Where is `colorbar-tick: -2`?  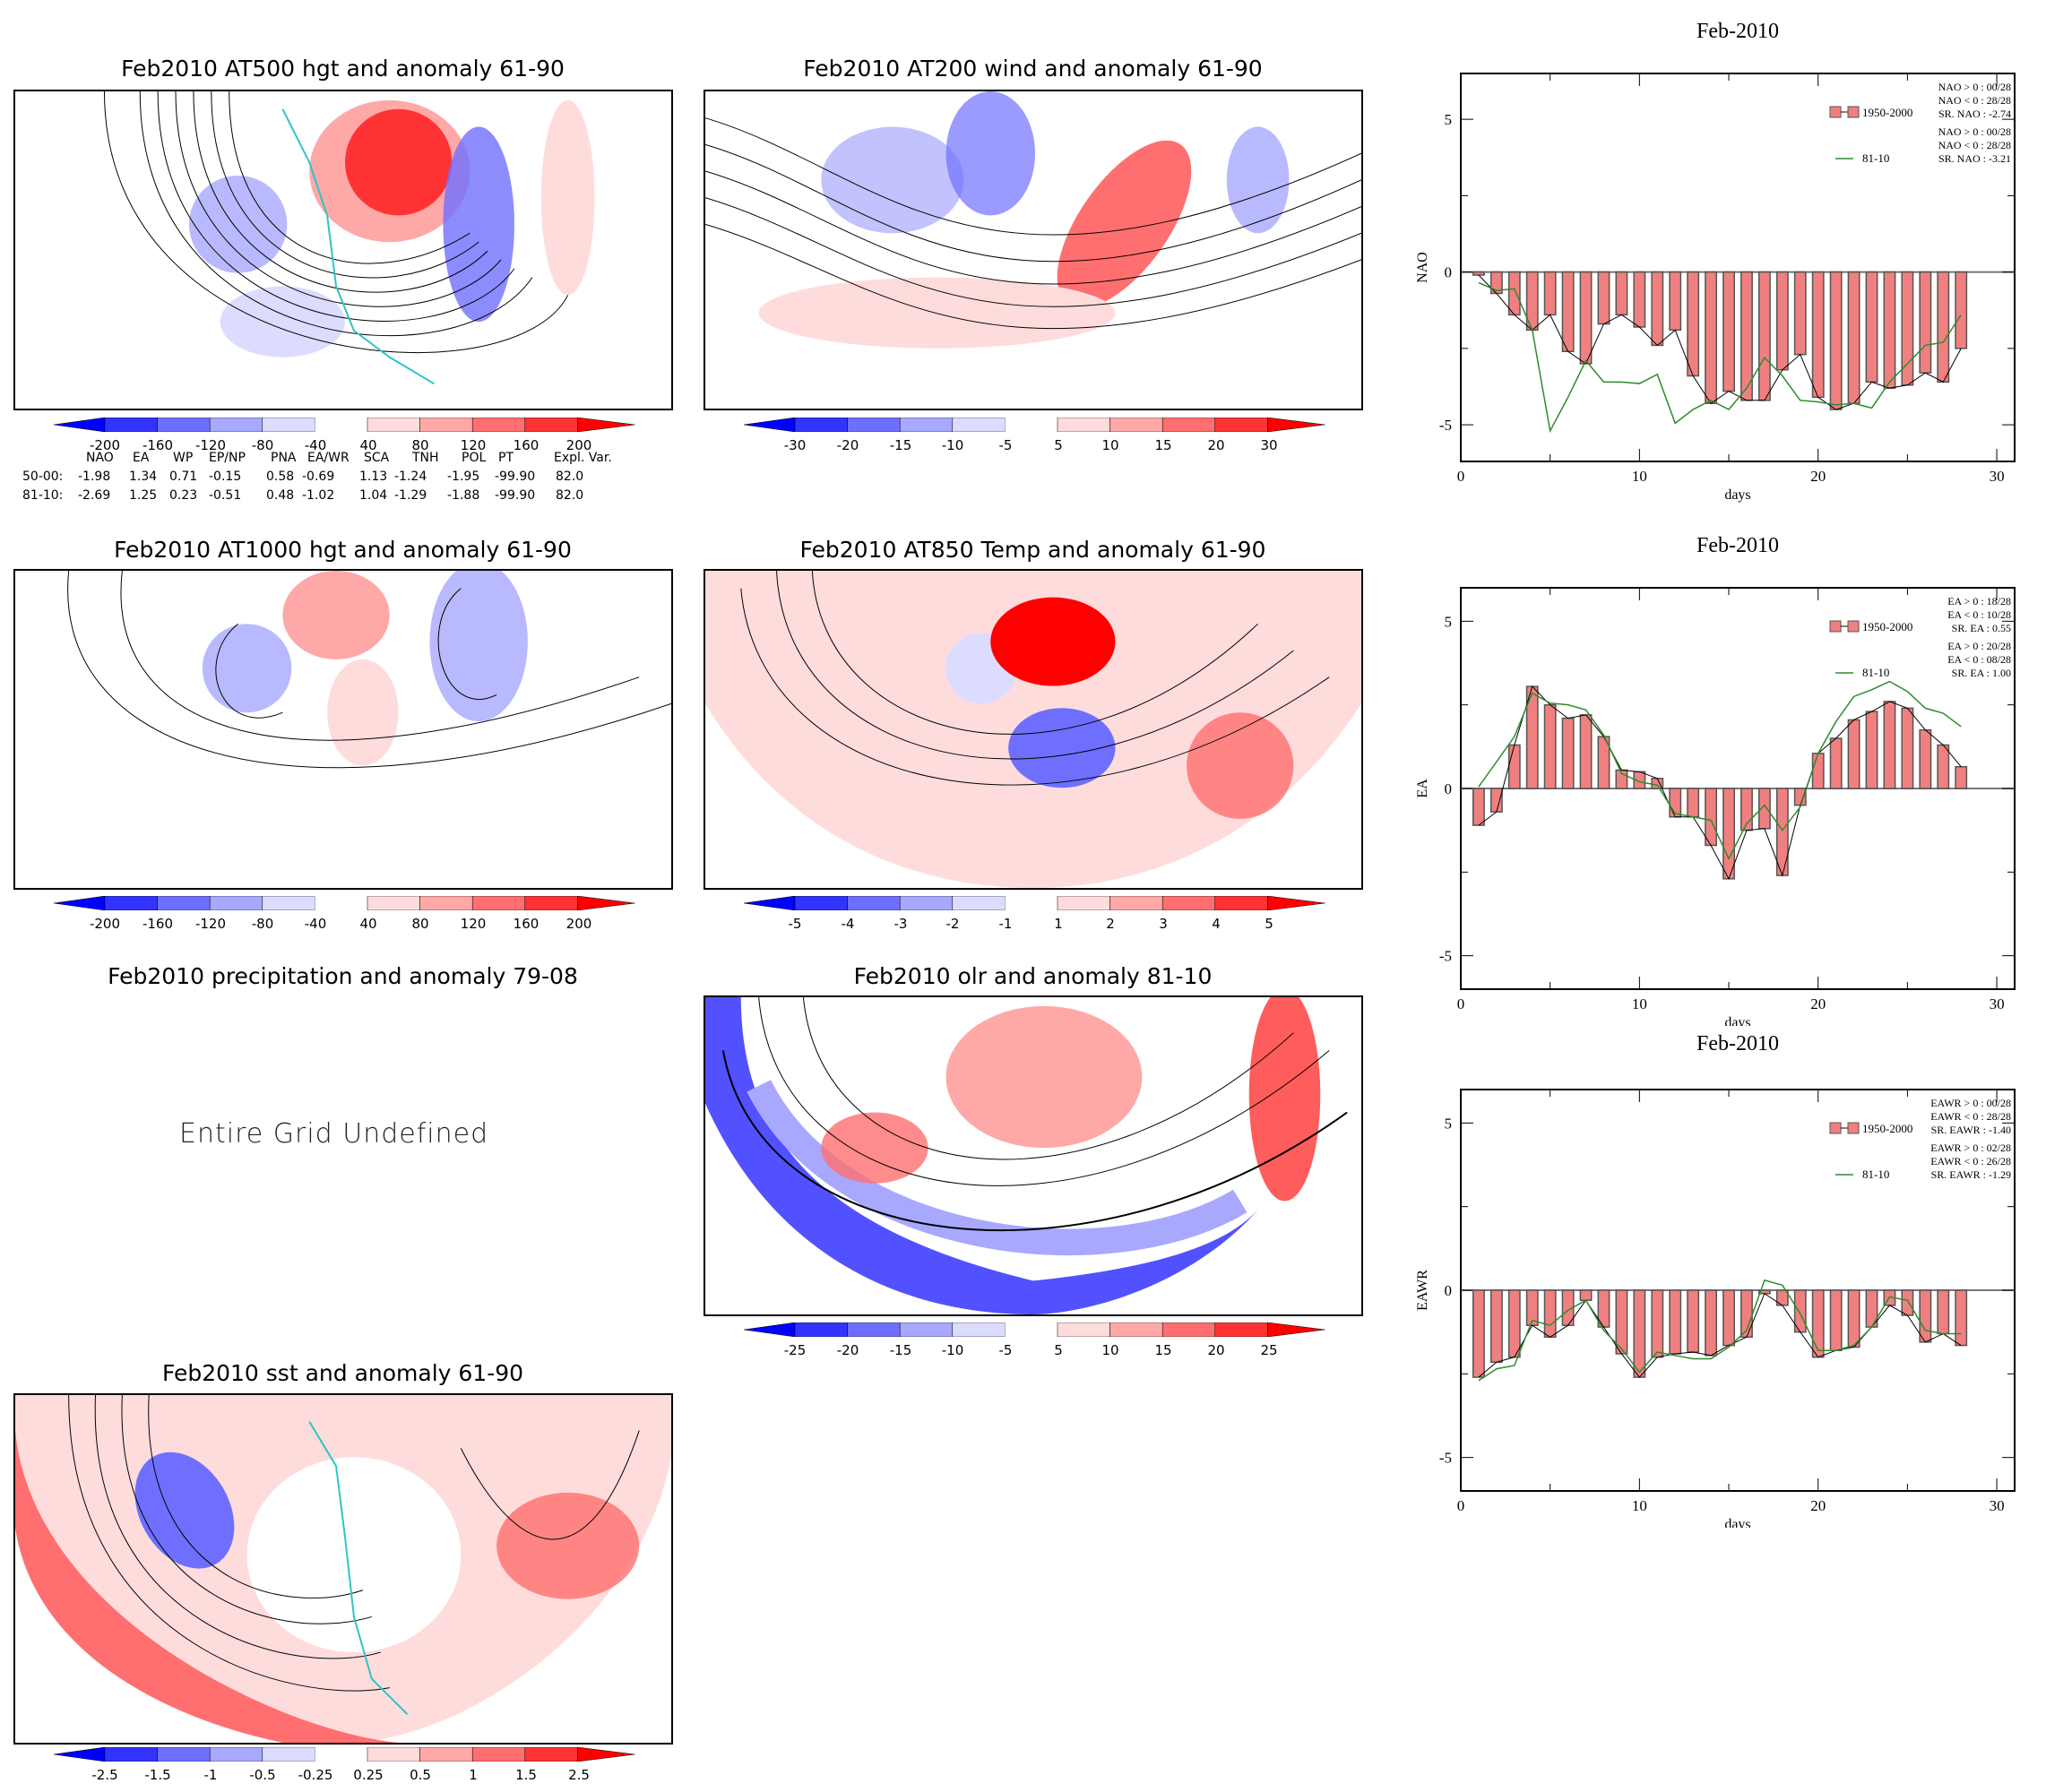
colorbar-tick: -2 is located at coordinates (952, 924).